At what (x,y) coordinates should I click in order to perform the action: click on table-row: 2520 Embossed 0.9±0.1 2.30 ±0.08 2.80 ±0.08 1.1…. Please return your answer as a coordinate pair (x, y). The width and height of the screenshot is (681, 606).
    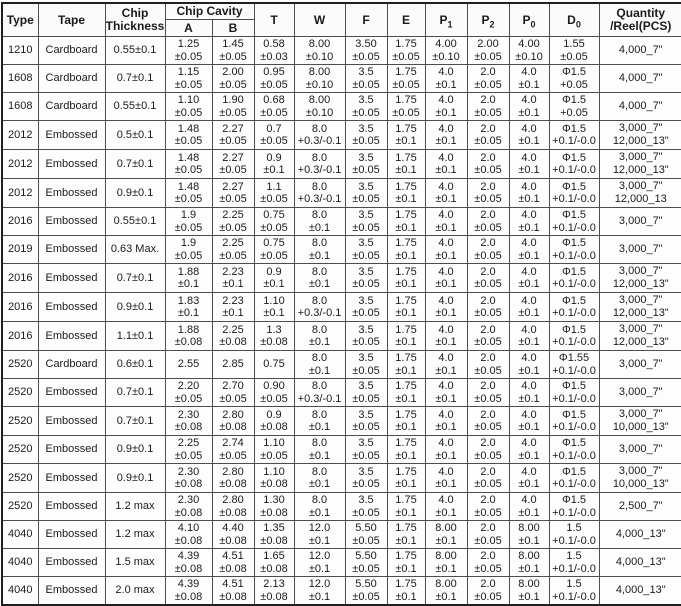
    Looking at the image, I should click on (341, 478).